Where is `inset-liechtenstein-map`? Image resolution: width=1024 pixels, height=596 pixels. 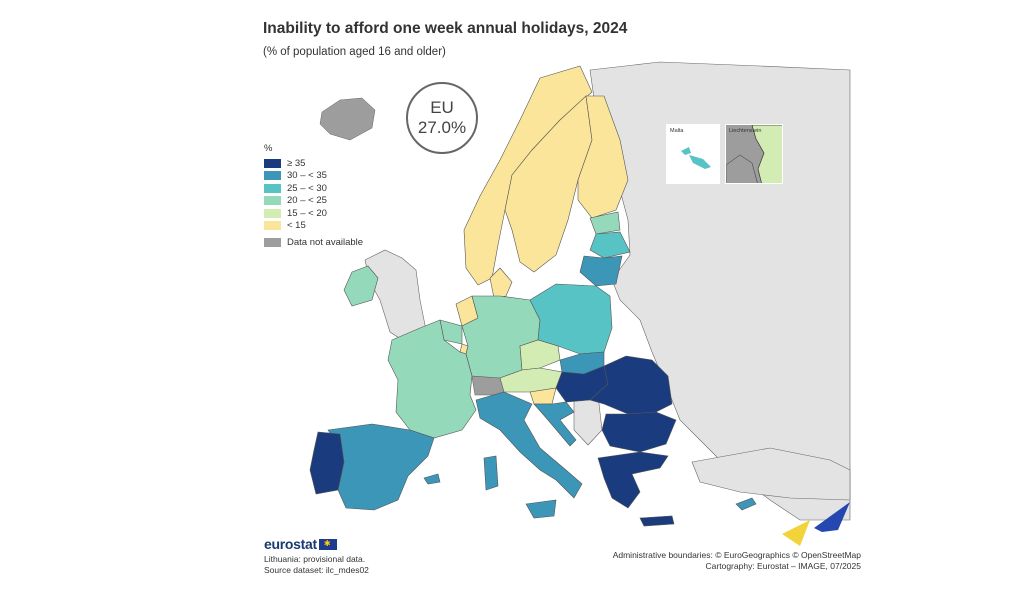 inset-liechtenstein-map is located at coordinates (754, 154).